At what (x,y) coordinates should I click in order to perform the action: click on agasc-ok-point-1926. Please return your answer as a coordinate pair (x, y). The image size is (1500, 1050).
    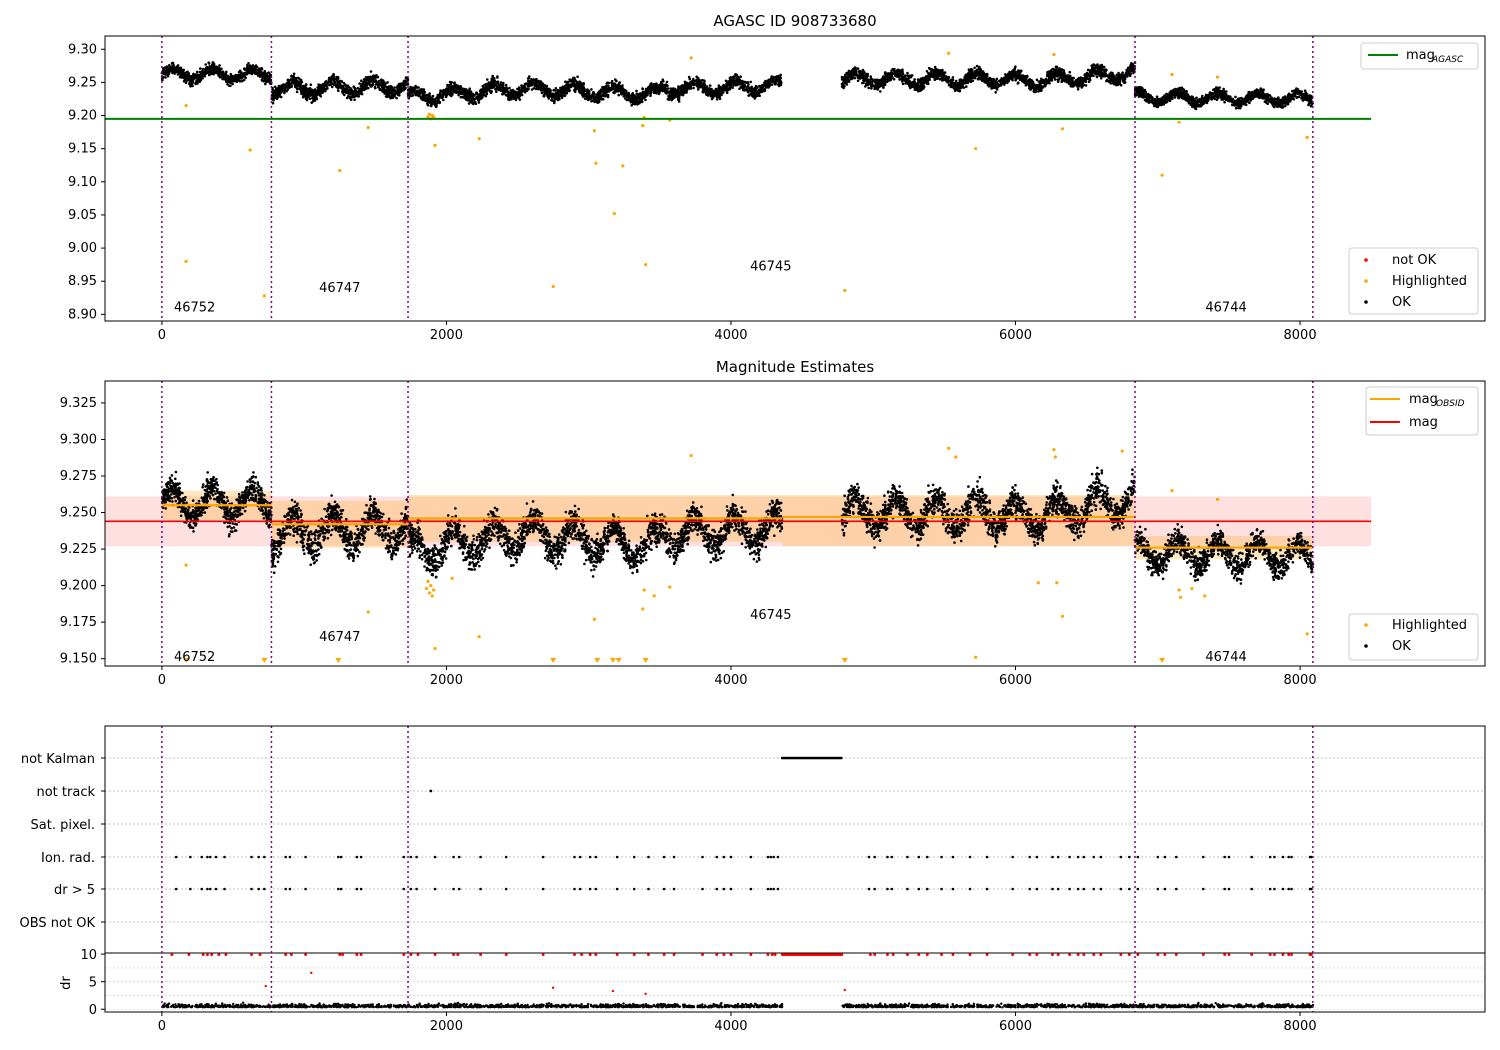
    Looking at the image, I should click on (522, 95).